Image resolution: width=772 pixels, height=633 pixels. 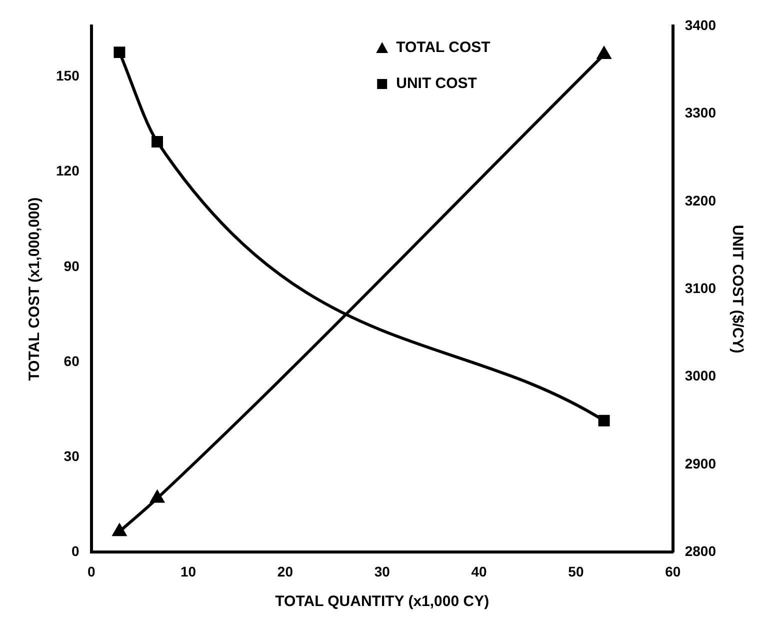 What do you see at coordinates (443, 47) in the screenshot?
I see `legend-label: TOTAL COST` at bounding box center [443, 47].